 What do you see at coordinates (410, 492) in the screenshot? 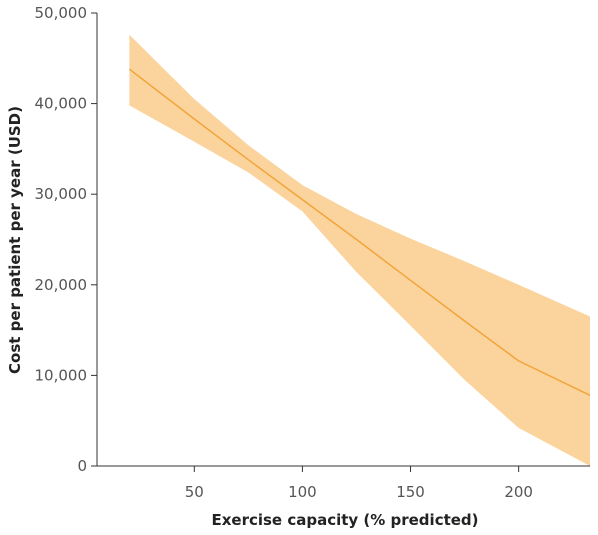
I see `x-tick-label: 150` at bounding box center [410, 492].